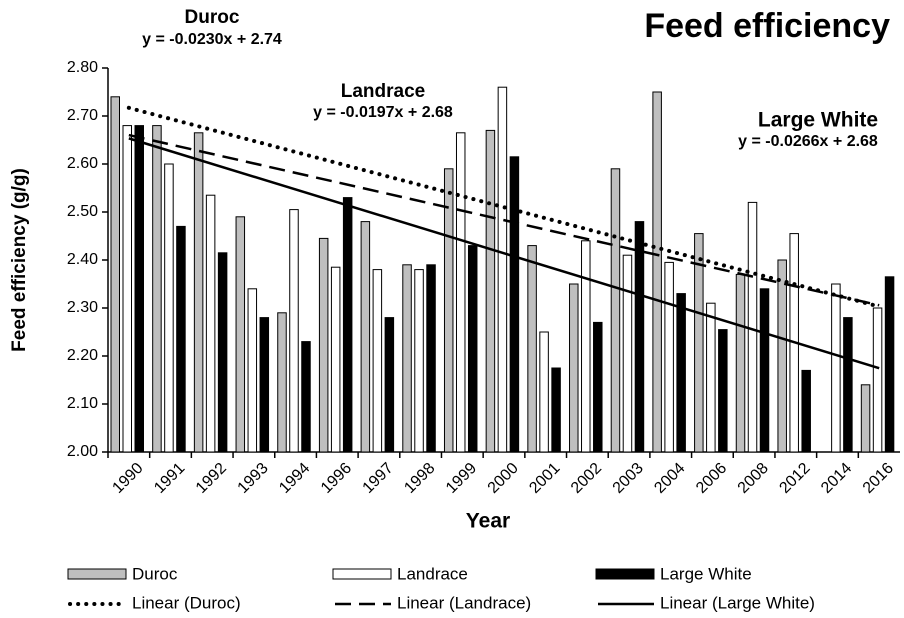 This screenshot has width=904, height=618. What do you see at coordinates (82, 355) in the screenshot?
I see `y-tick-label: 2.20` at bounding box center [82, 355].